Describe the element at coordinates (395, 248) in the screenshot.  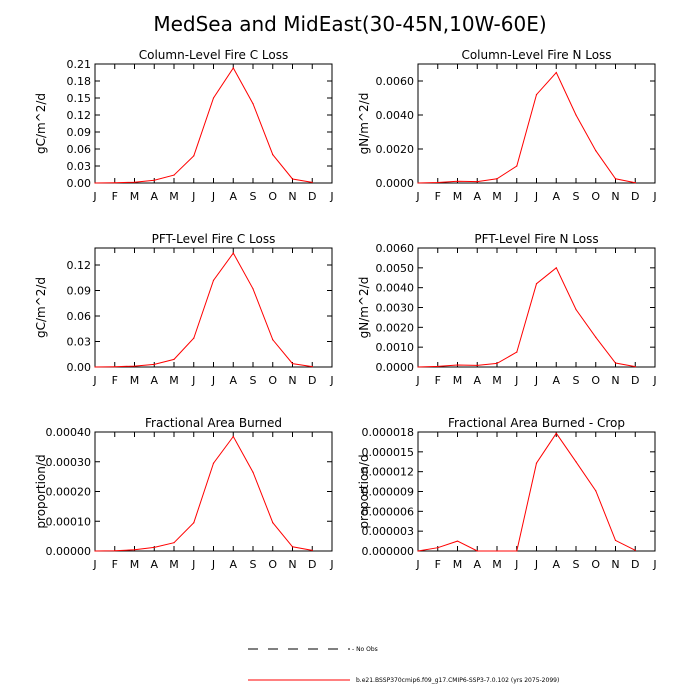
I see `y-tick-label: 0.0060` at that location.